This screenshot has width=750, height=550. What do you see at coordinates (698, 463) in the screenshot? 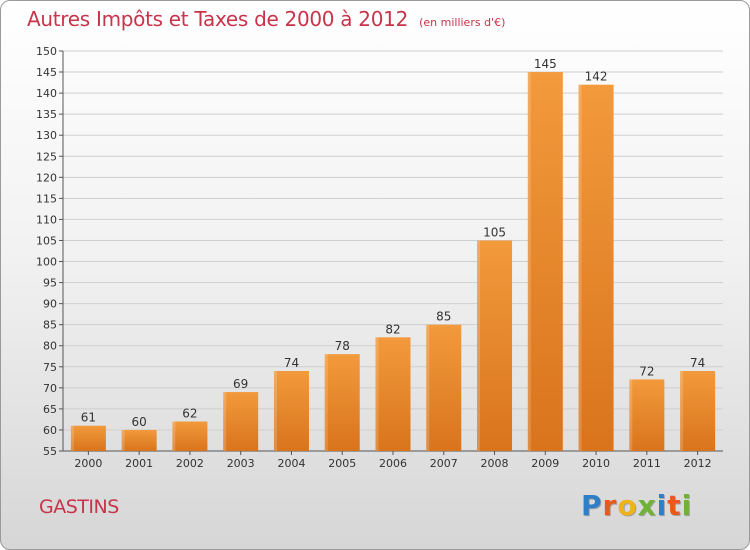
I see `x-tick-label: 2012` at bounding box center [698, 463].